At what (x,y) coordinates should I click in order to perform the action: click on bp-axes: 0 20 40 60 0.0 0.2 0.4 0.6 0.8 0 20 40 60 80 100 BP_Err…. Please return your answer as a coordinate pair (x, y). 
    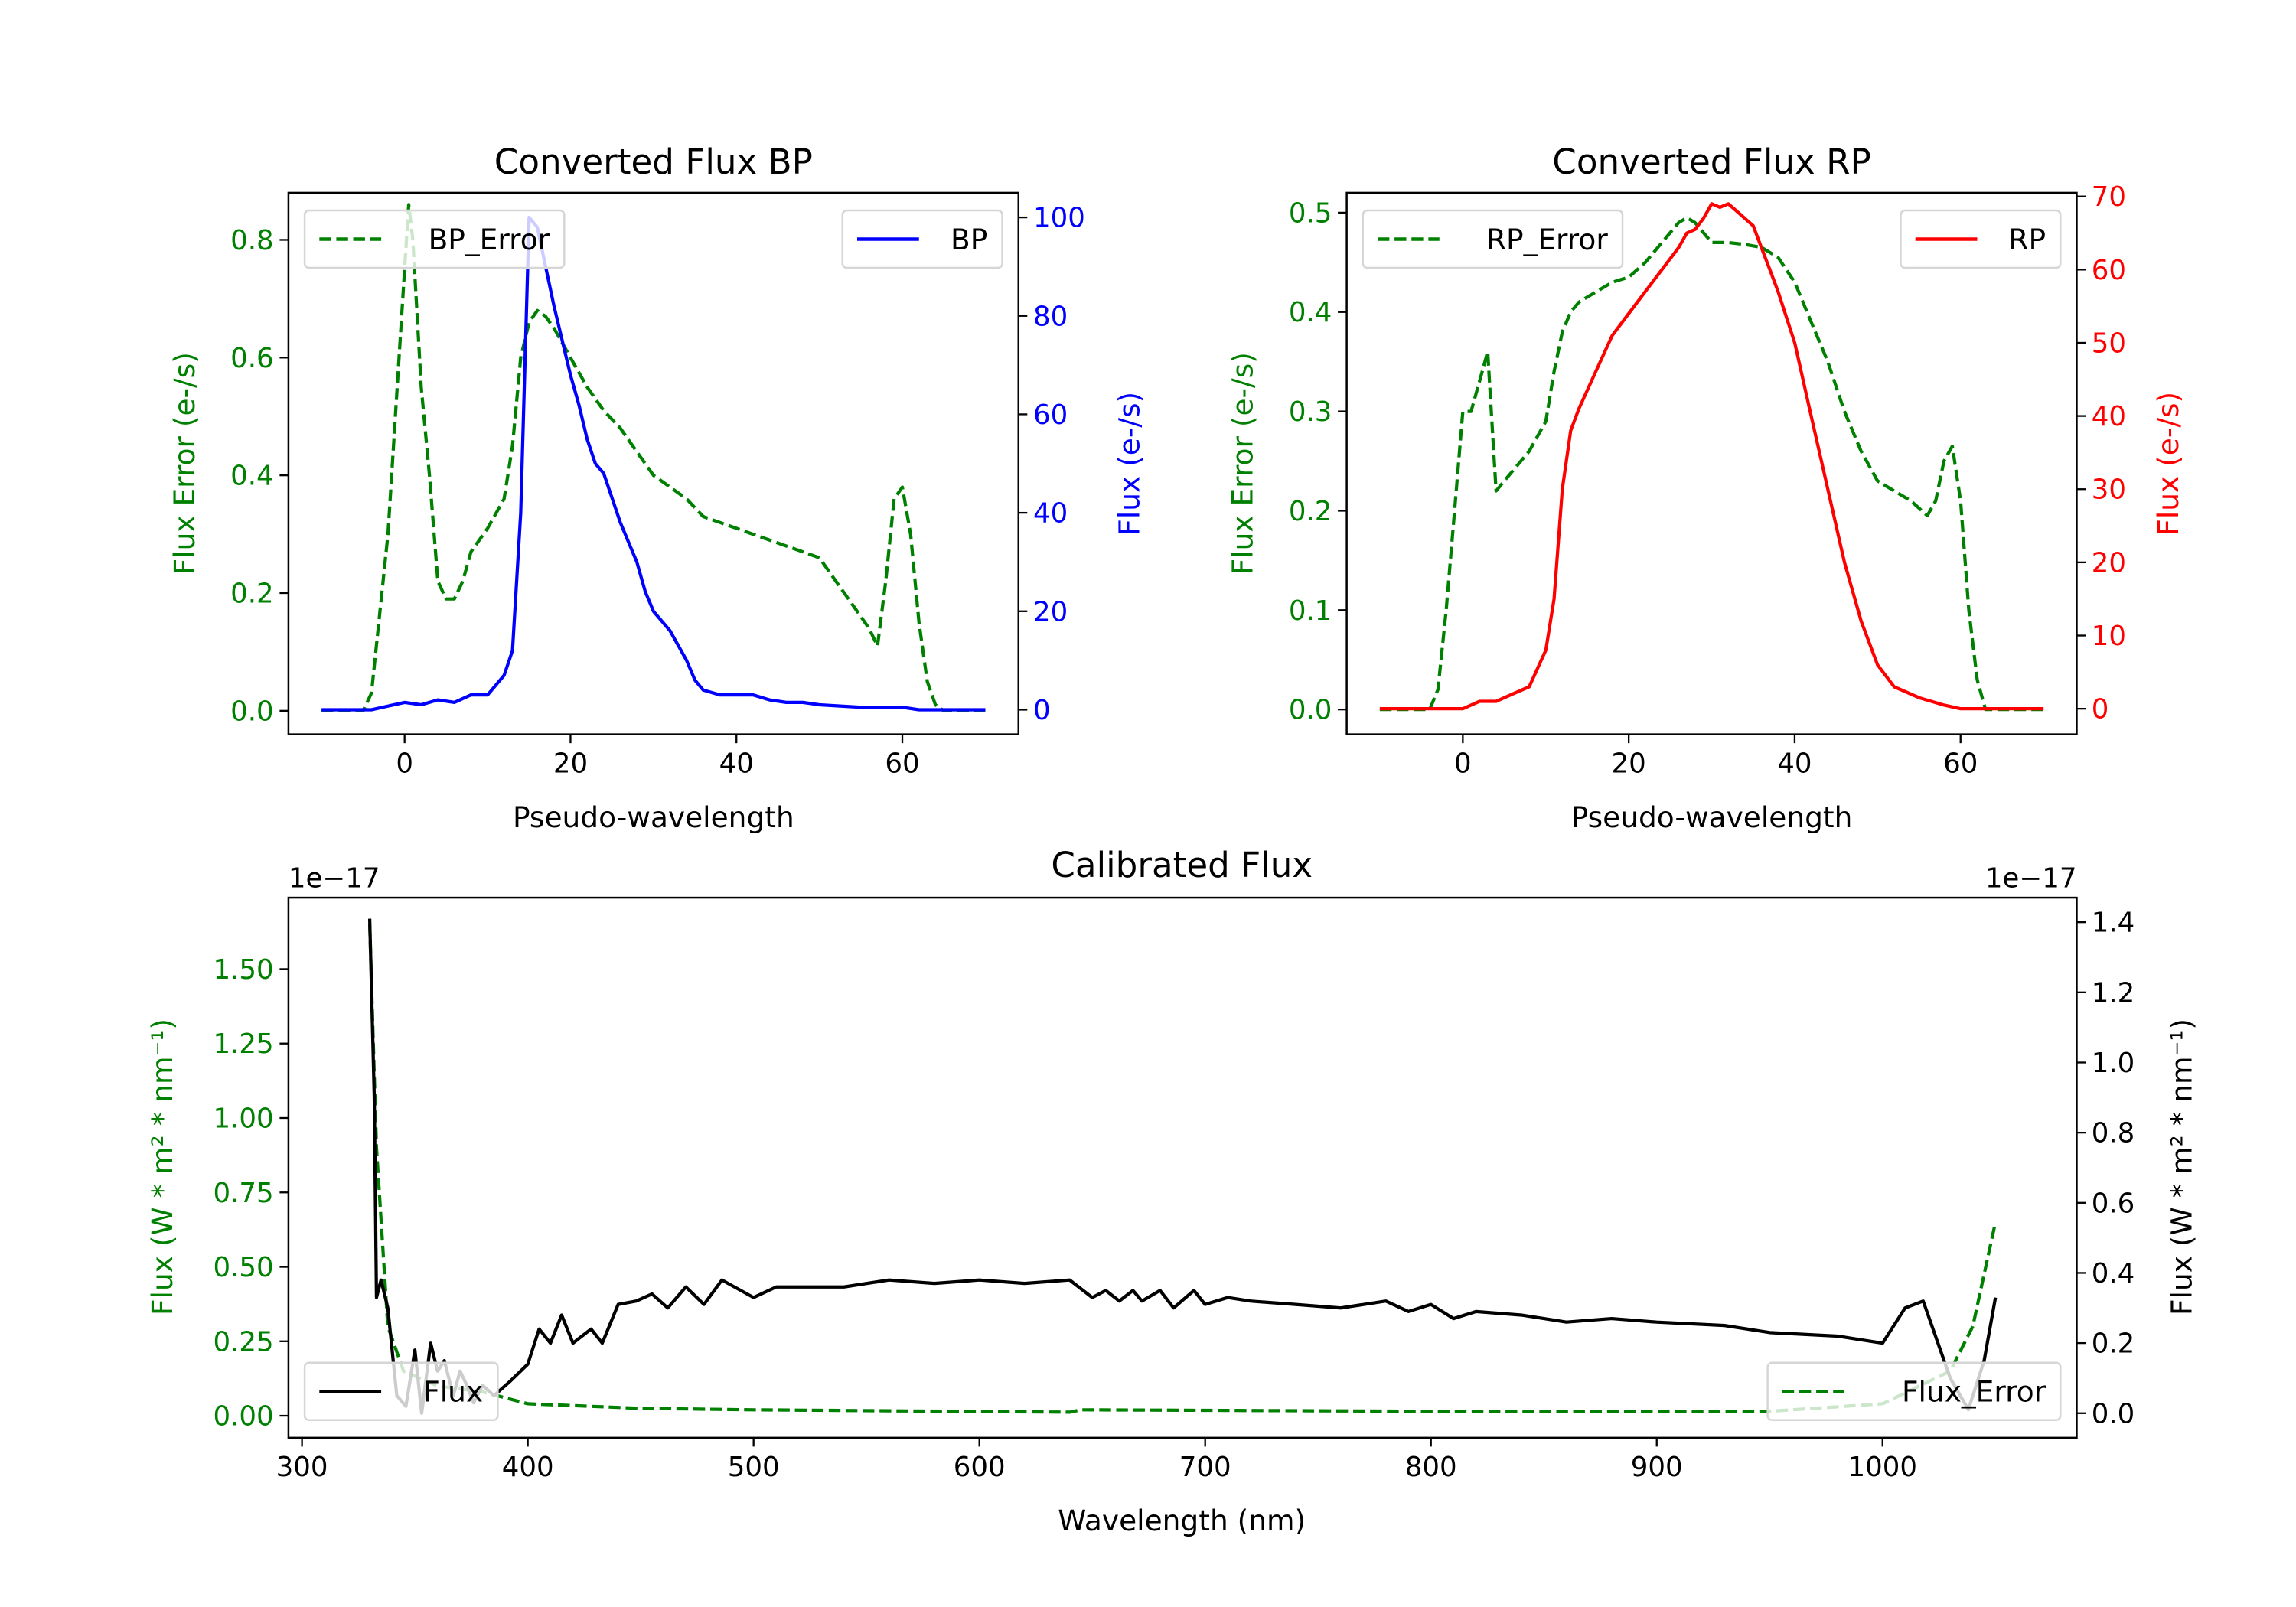
    Looking at the image, I should click on (657, 485).